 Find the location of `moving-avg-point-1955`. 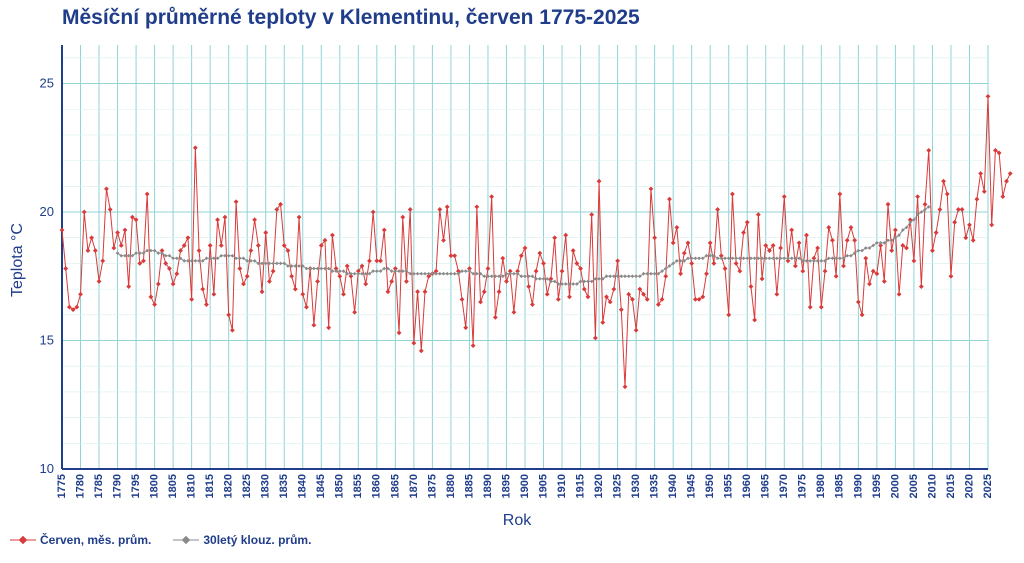

moving-avg-point-1955 is located at coordinates (728, 258).